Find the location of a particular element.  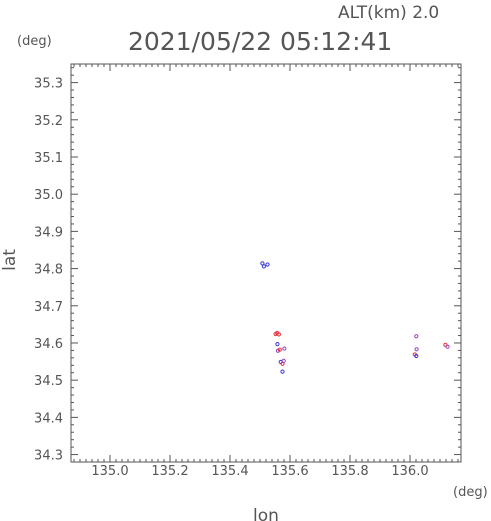

x-unit-label: (deg) is located at coordinates (470, 492).